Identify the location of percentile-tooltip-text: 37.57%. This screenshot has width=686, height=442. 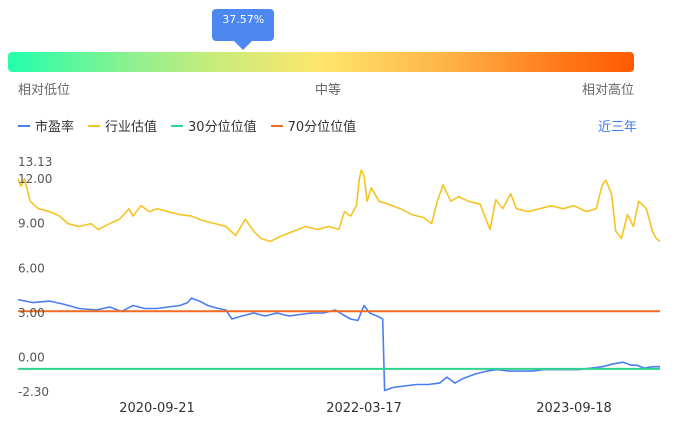
(243, 19).